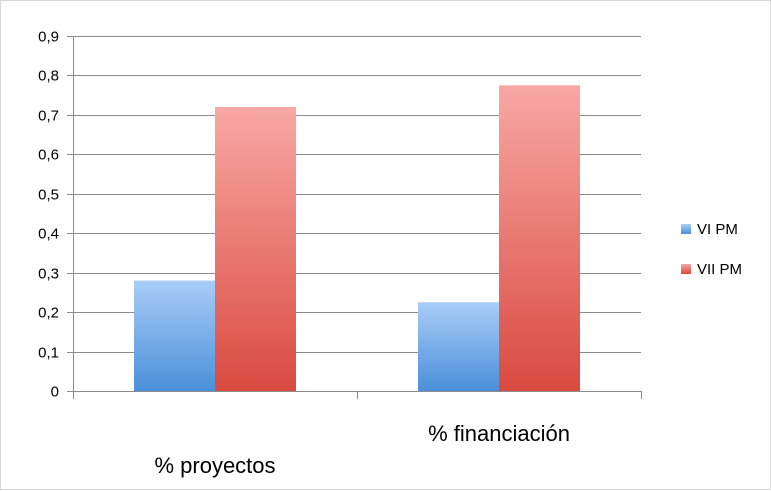 The height and width of the screenshot is (491, 771). Describe the element at coordinates (711, 249) in the screenshot. I see `legend: VI PM VII PM` at that location.